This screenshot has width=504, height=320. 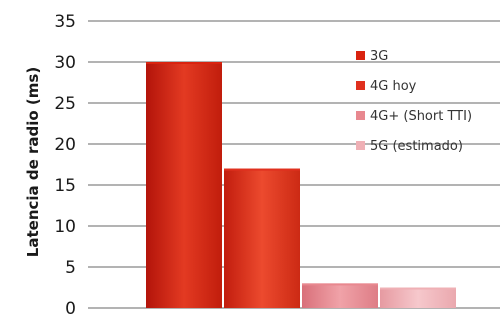 I want to click on bar-4g-hoy, so click(x=262, y=238).